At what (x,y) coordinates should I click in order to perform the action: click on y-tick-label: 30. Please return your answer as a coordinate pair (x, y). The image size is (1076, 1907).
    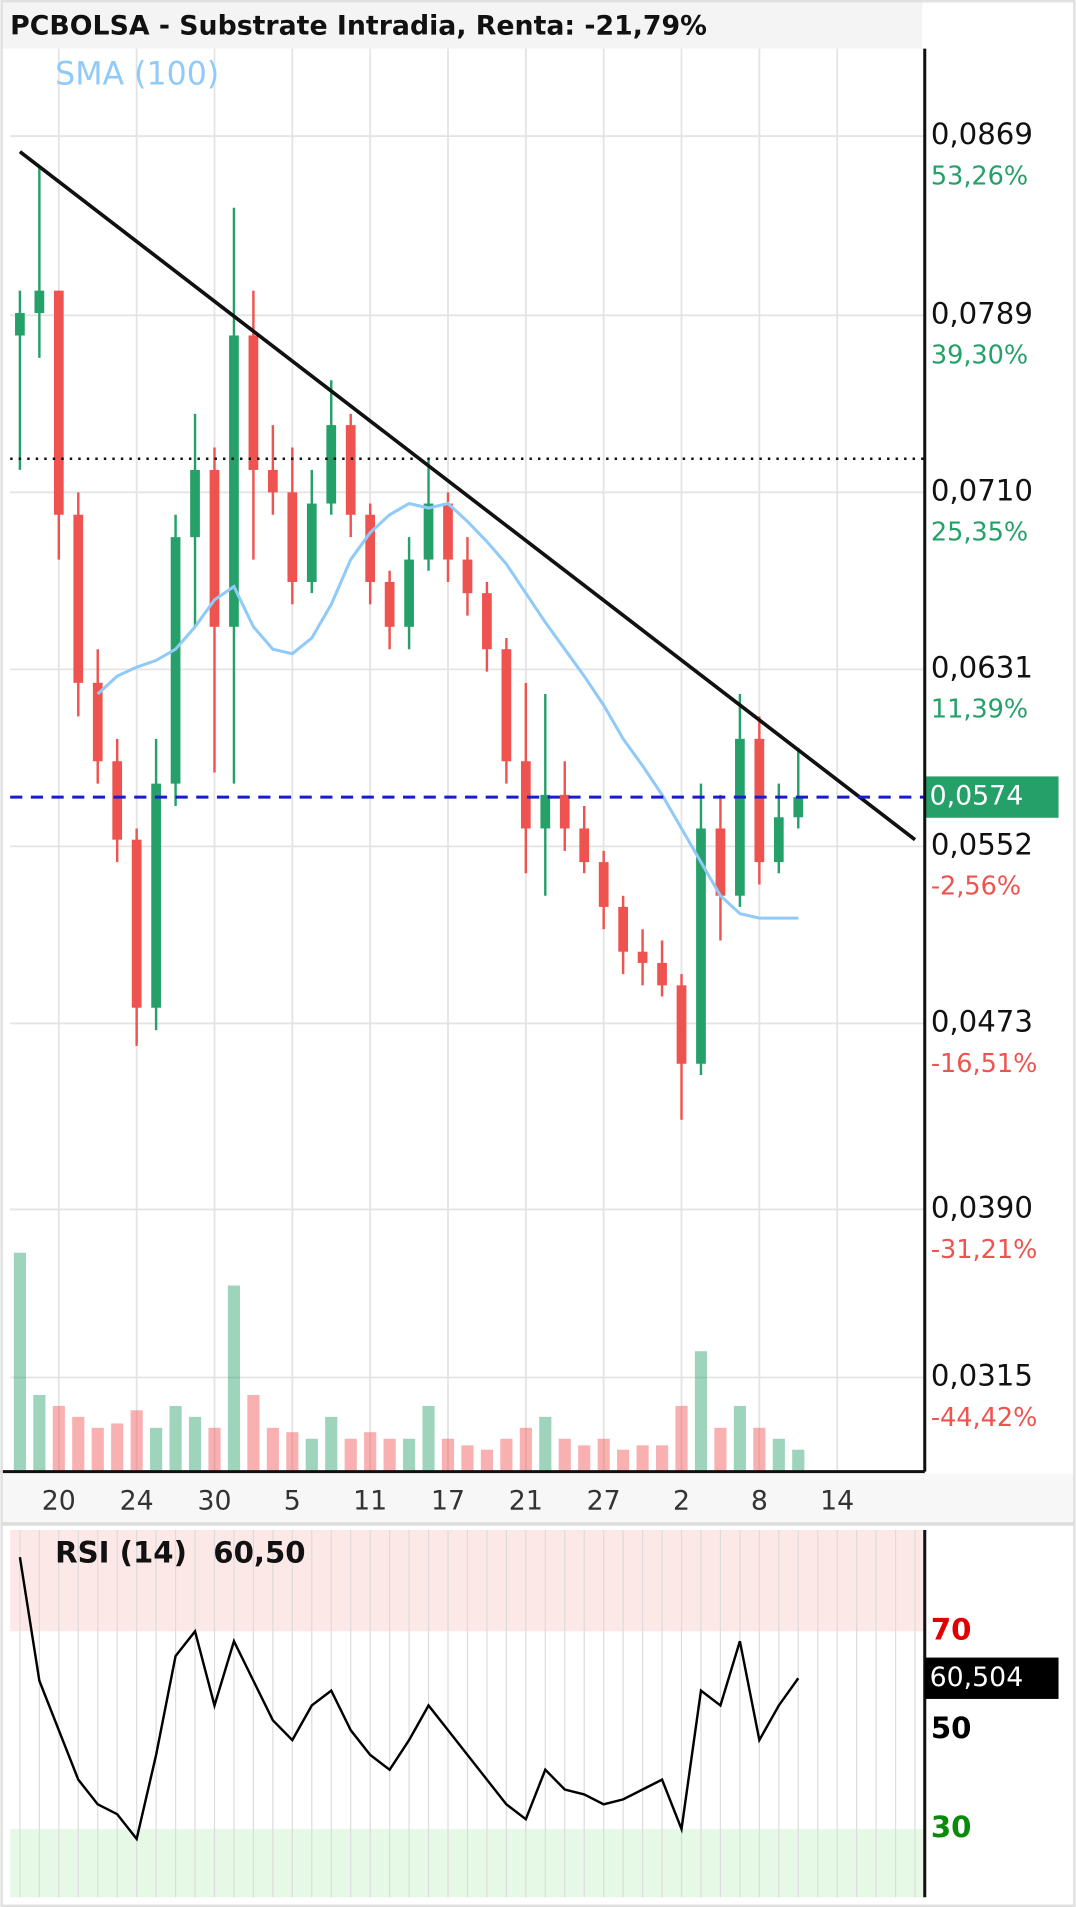
    Looking at the image, I should click on (951, 1827).